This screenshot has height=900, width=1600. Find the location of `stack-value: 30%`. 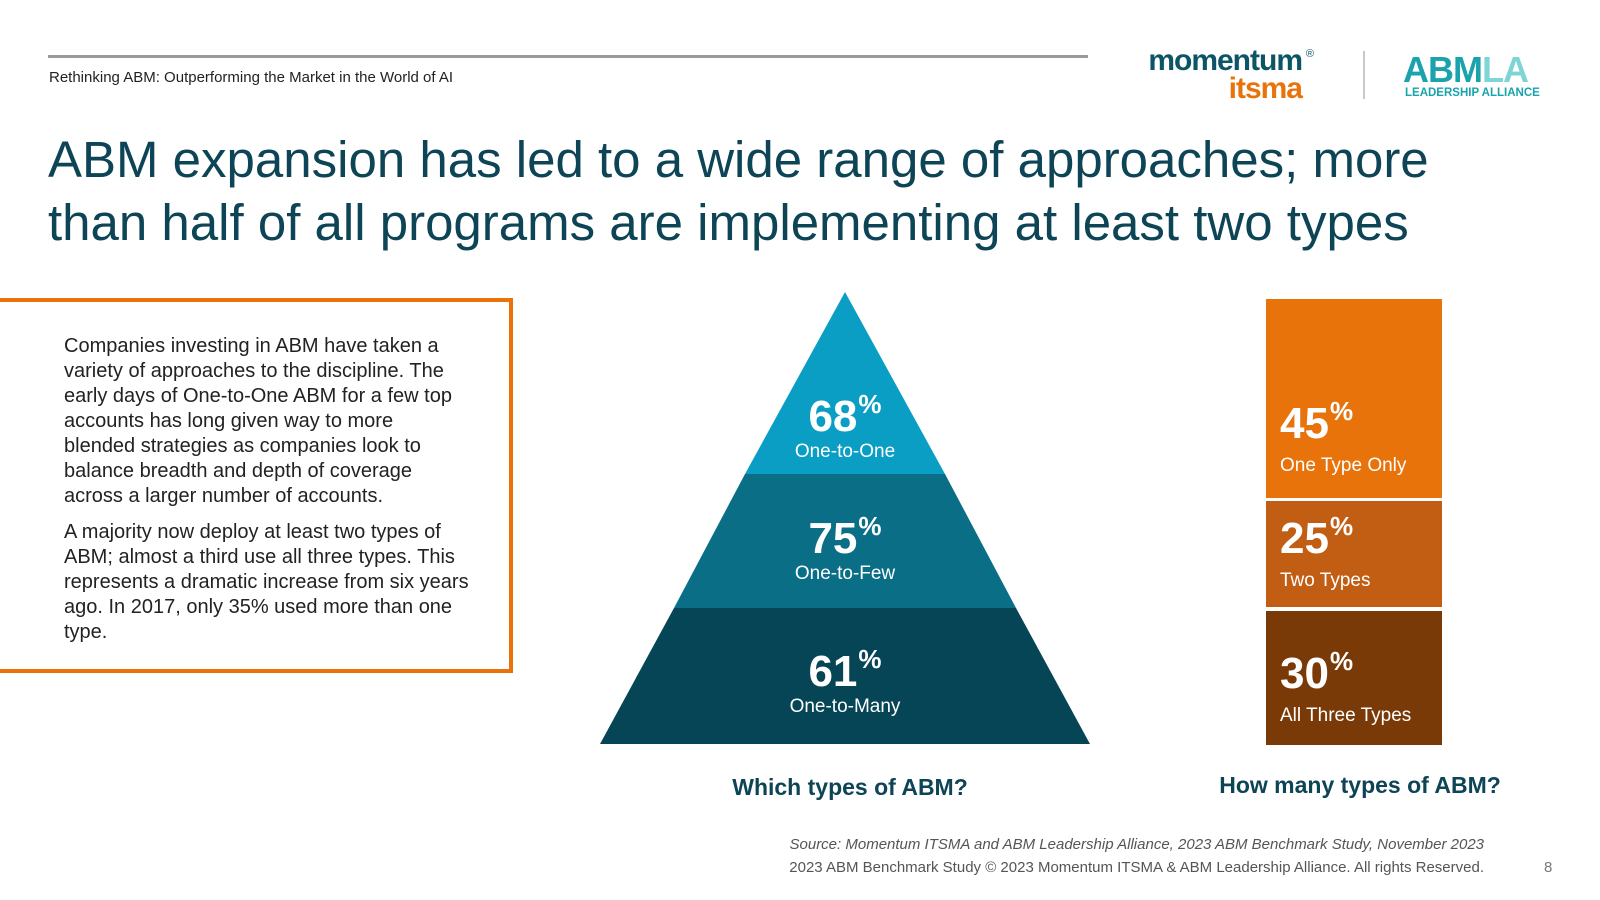

stack-value: 30% is located at coordinates (1317, 672).